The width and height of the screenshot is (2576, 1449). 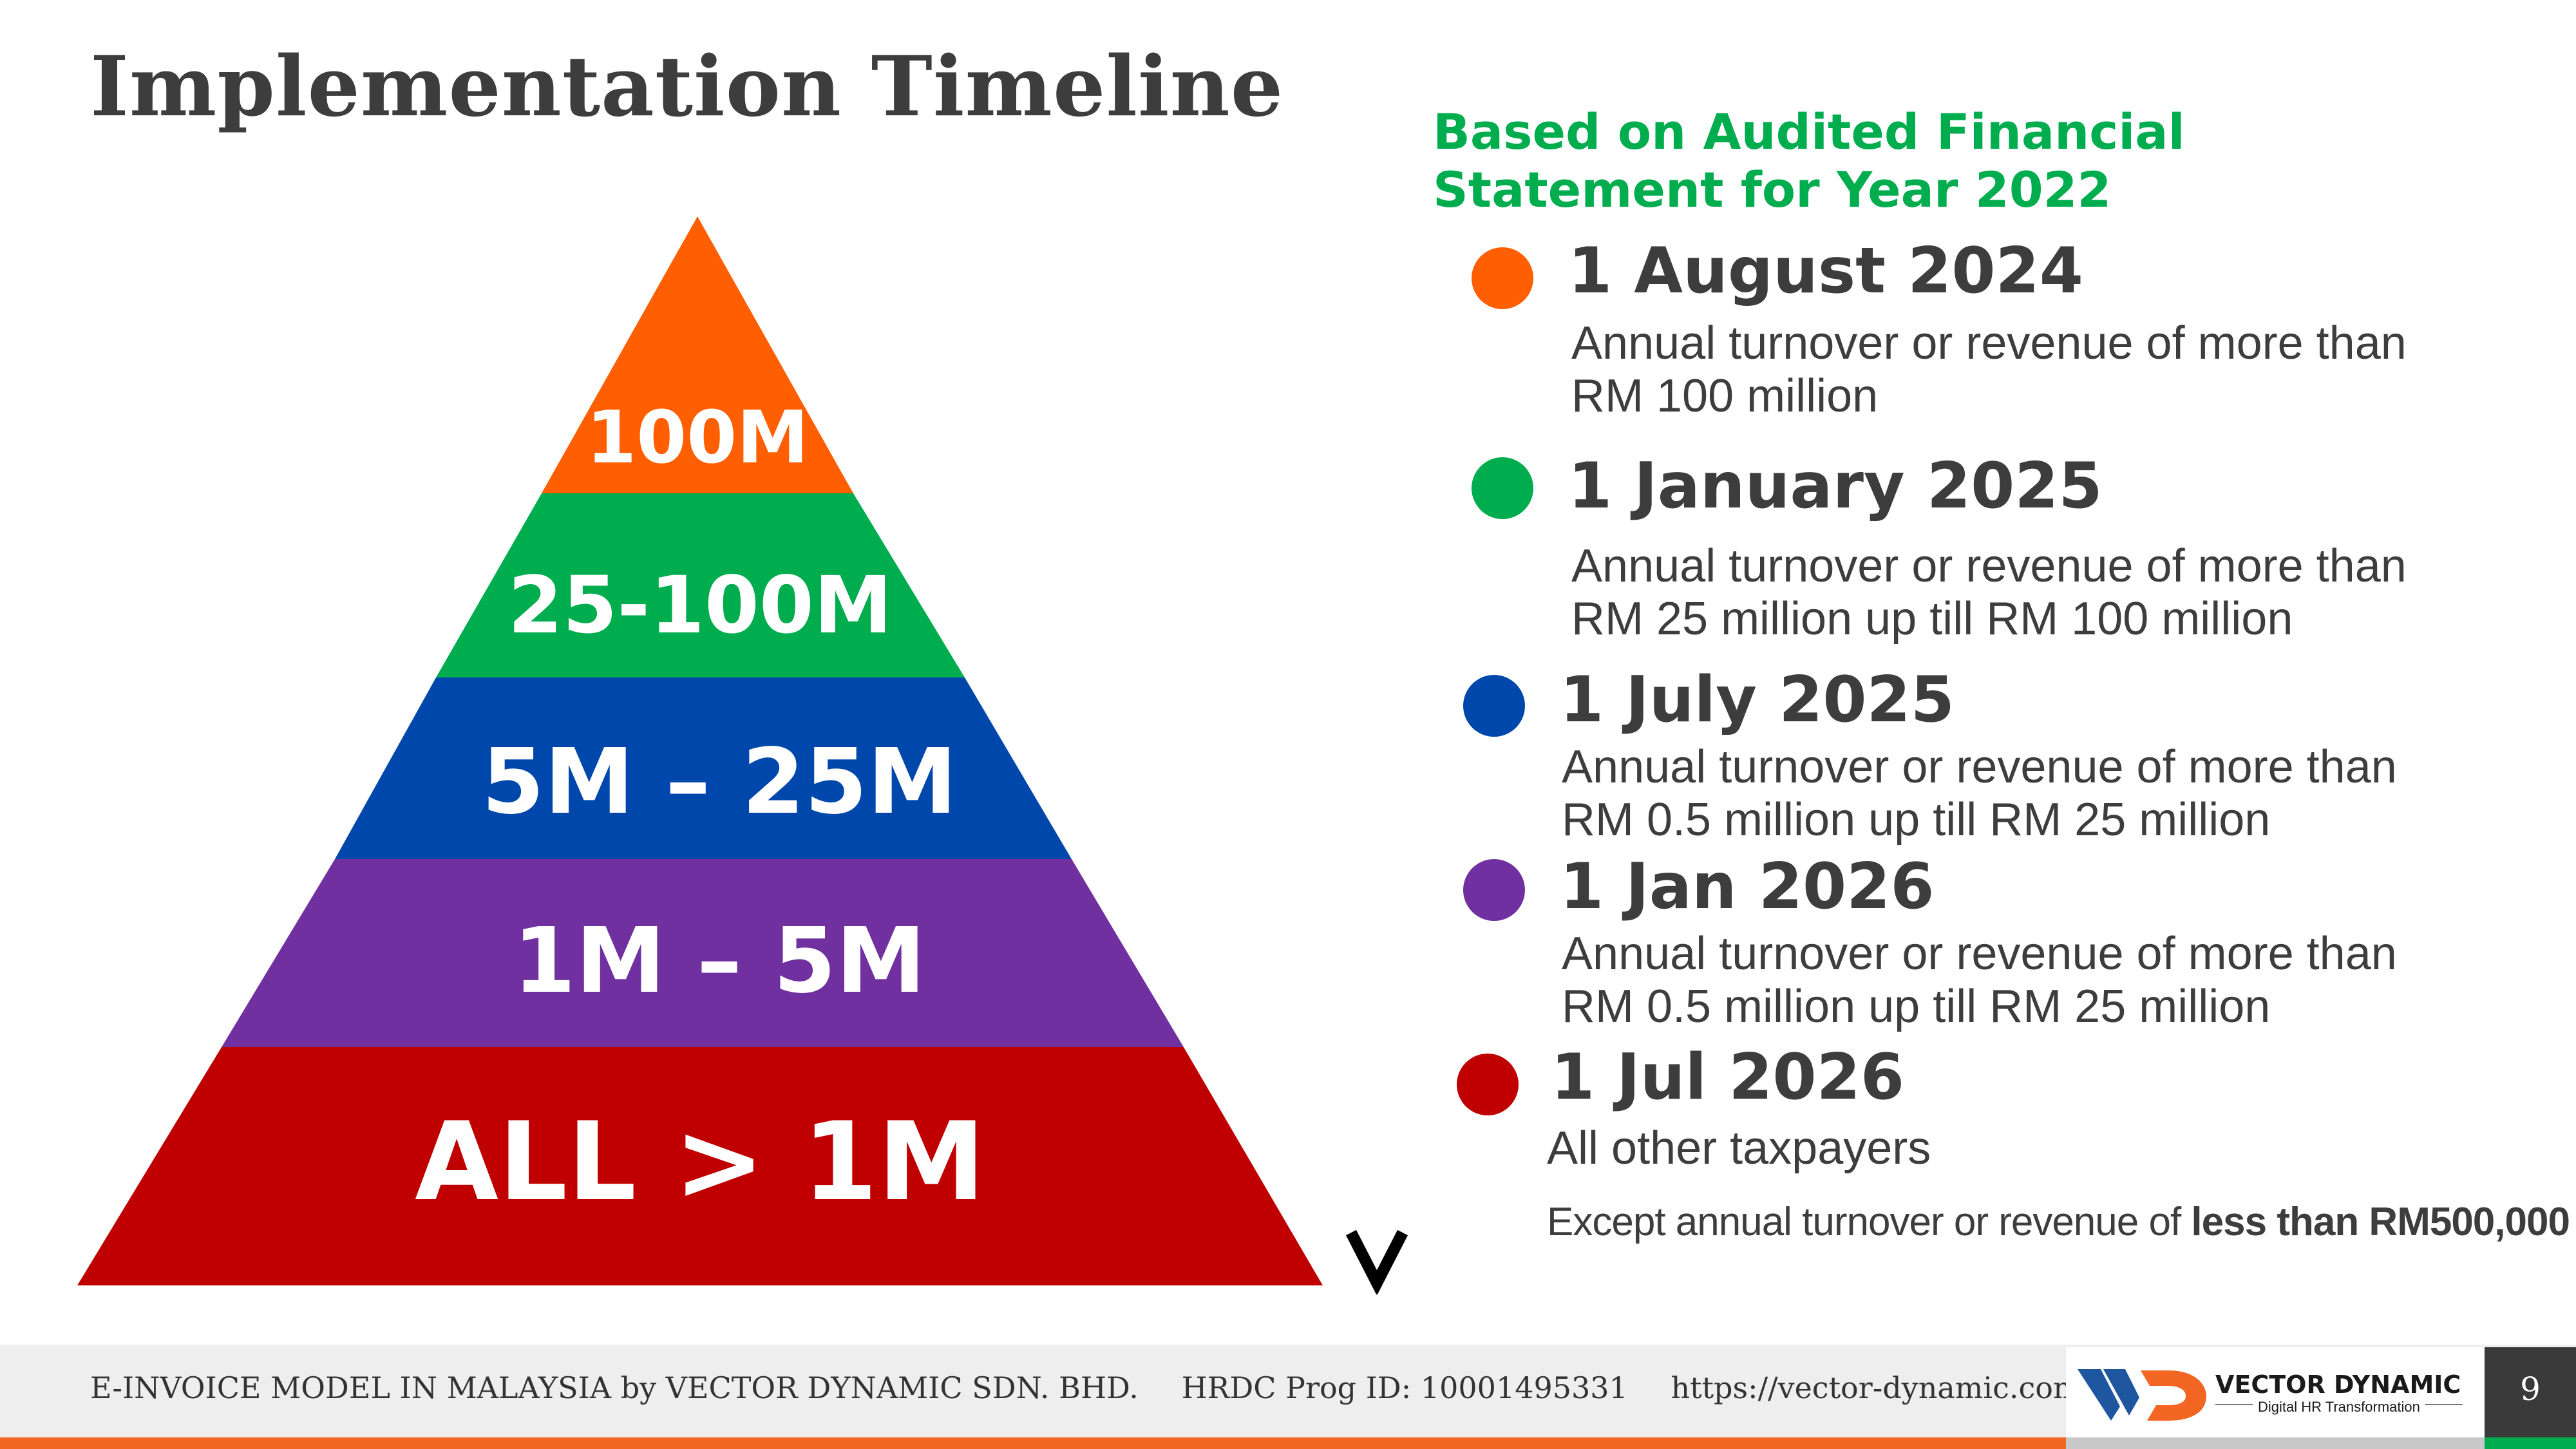 What do you see at coordinates (1376, 1261) in the screenshot?
I see `timeline-arrow-head-icon` at bounding box center [1376, 1261].